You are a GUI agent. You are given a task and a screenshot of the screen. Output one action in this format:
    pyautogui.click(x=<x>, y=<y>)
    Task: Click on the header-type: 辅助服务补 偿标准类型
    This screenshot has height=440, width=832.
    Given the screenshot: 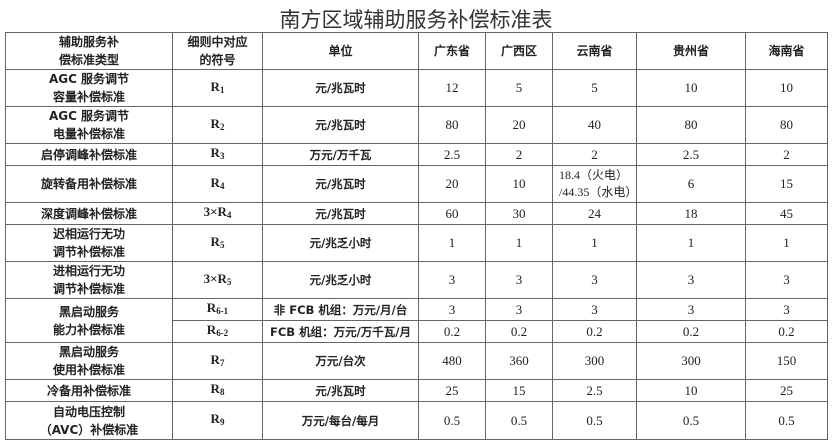 What is the action you would take?
    pyautogui.click(x=89, y=51)
    